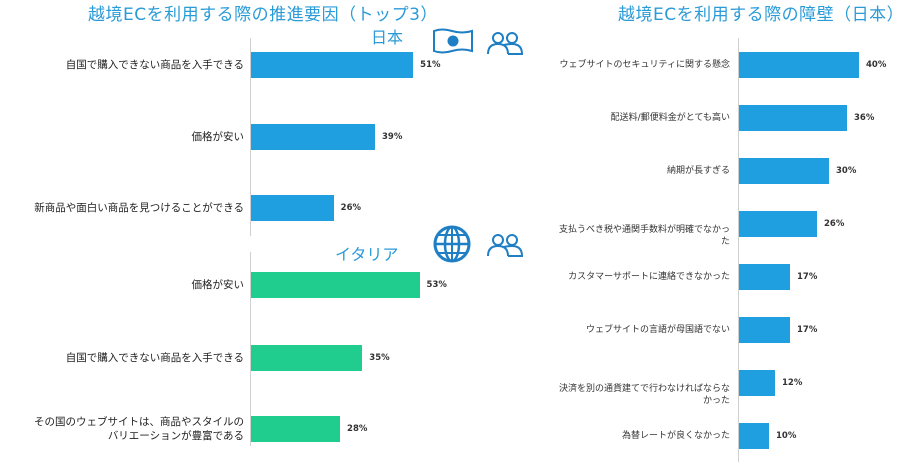  Describe the element at coordinates (351, 208) in the screenshot. I see `chart-0-value-label-2: 26%` at that location.